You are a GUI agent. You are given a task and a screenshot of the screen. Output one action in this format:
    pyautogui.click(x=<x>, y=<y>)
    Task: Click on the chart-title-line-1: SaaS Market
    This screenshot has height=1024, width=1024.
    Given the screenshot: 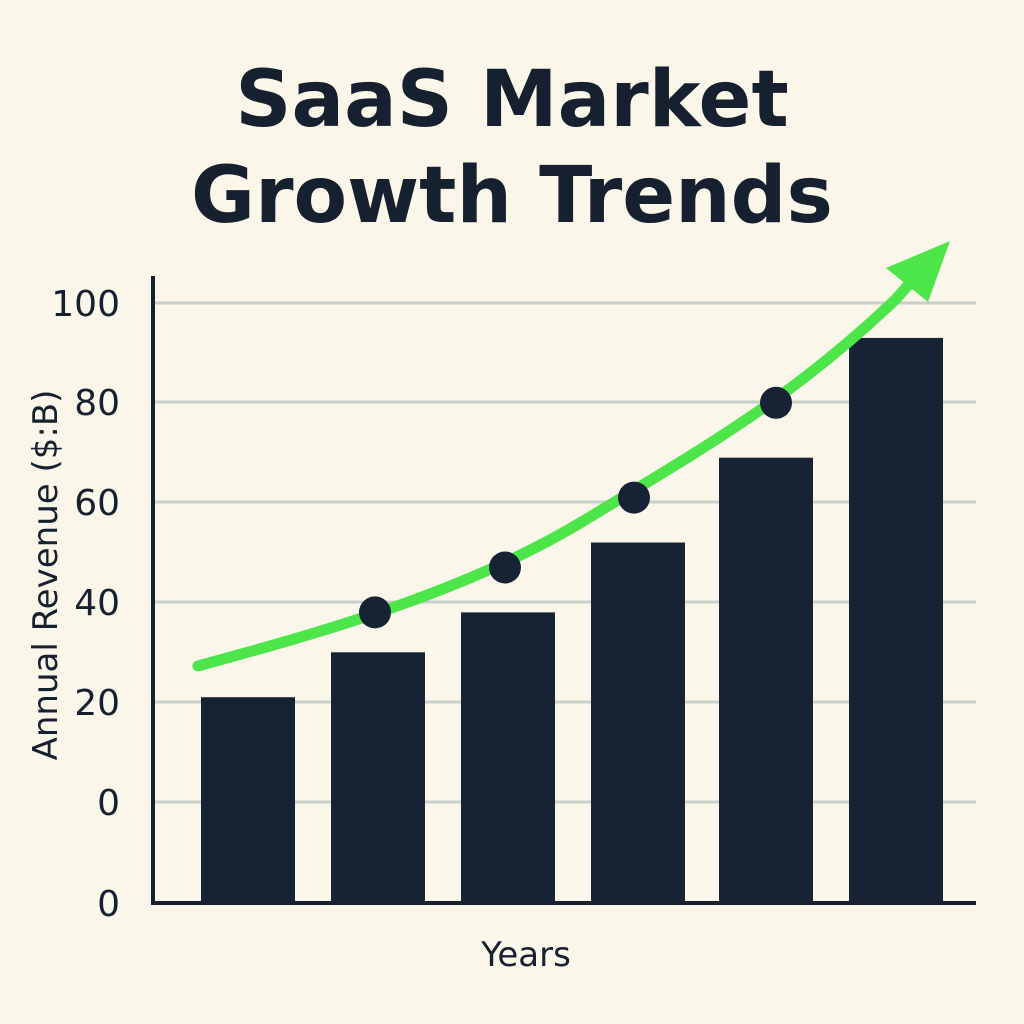 What is the action you would take?
    pyautogui.click(x=512, y=100)
    